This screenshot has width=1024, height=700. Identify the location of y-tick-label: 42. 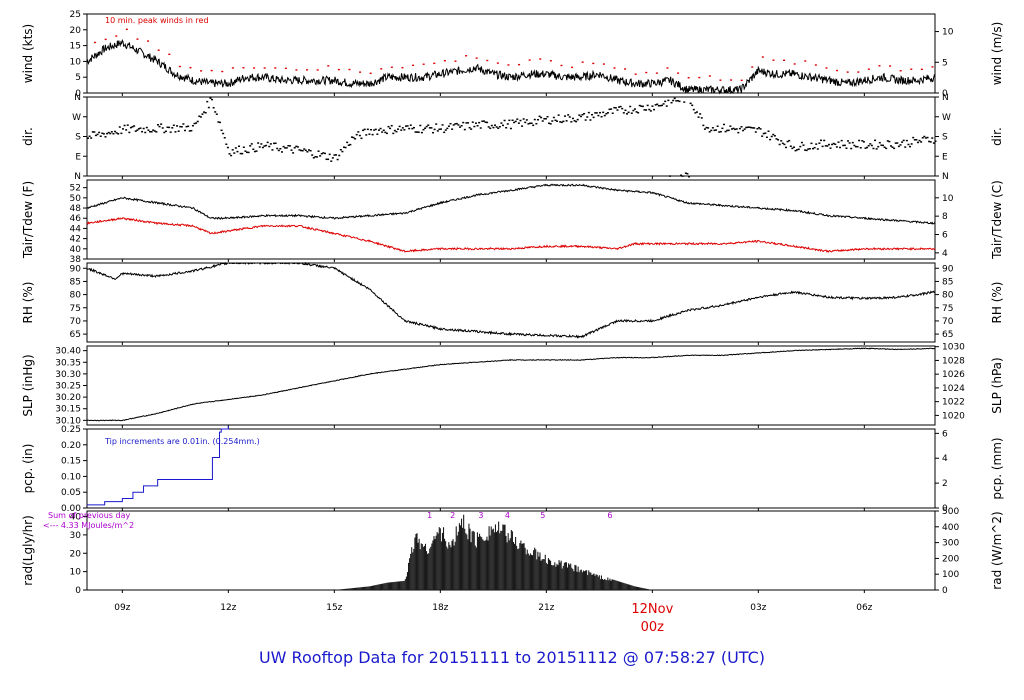
(75, 240).